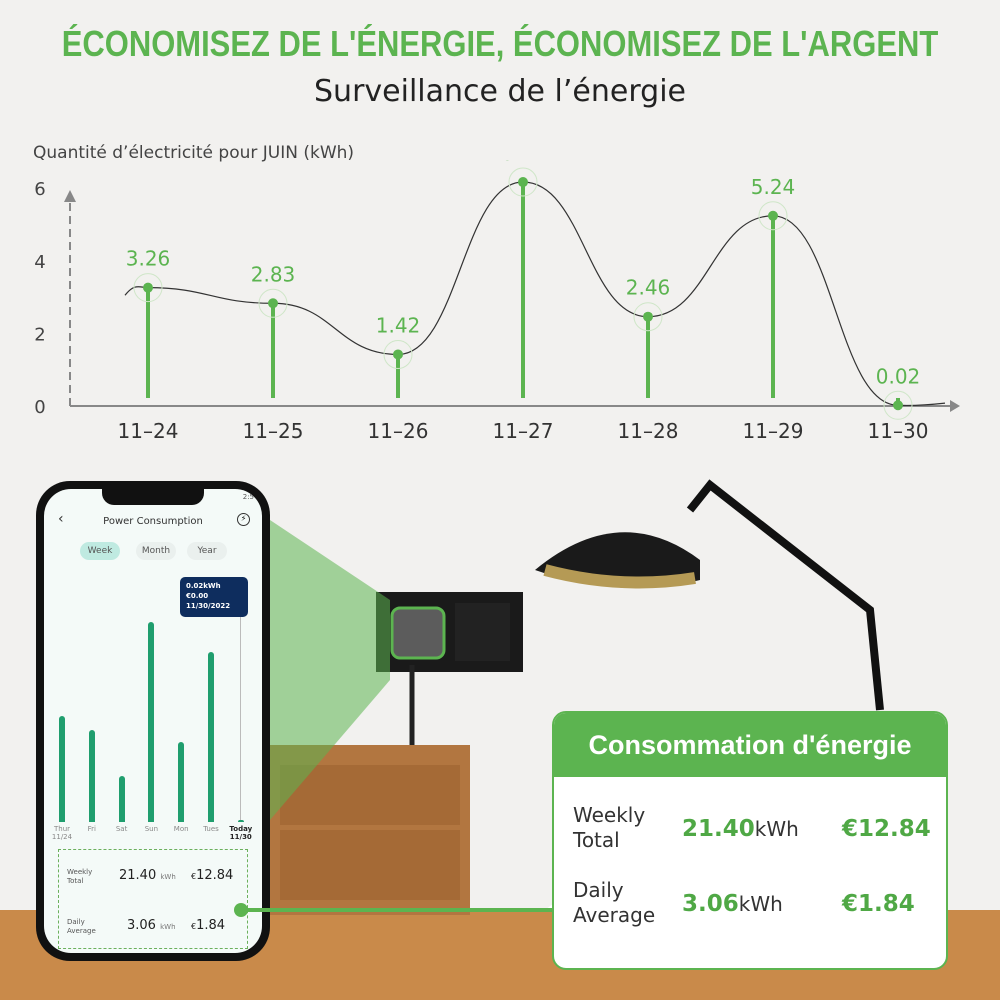 This screenshot has height=1000, width=1000. I want to click on daily-kwh: 3.06, so click(141, 925).